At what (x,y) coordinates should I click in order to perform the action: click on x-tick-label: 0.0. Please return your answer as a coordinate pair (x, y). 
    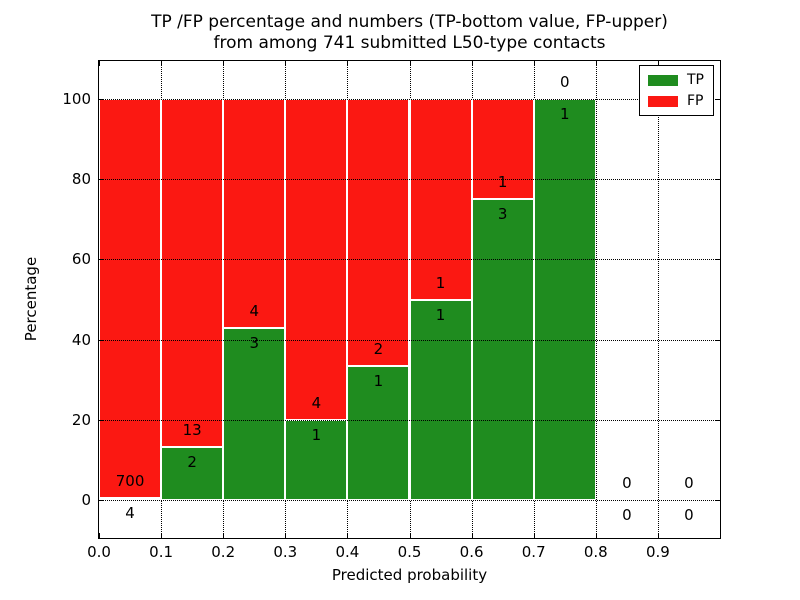
    Looking at the image, I should click on (99, 552).